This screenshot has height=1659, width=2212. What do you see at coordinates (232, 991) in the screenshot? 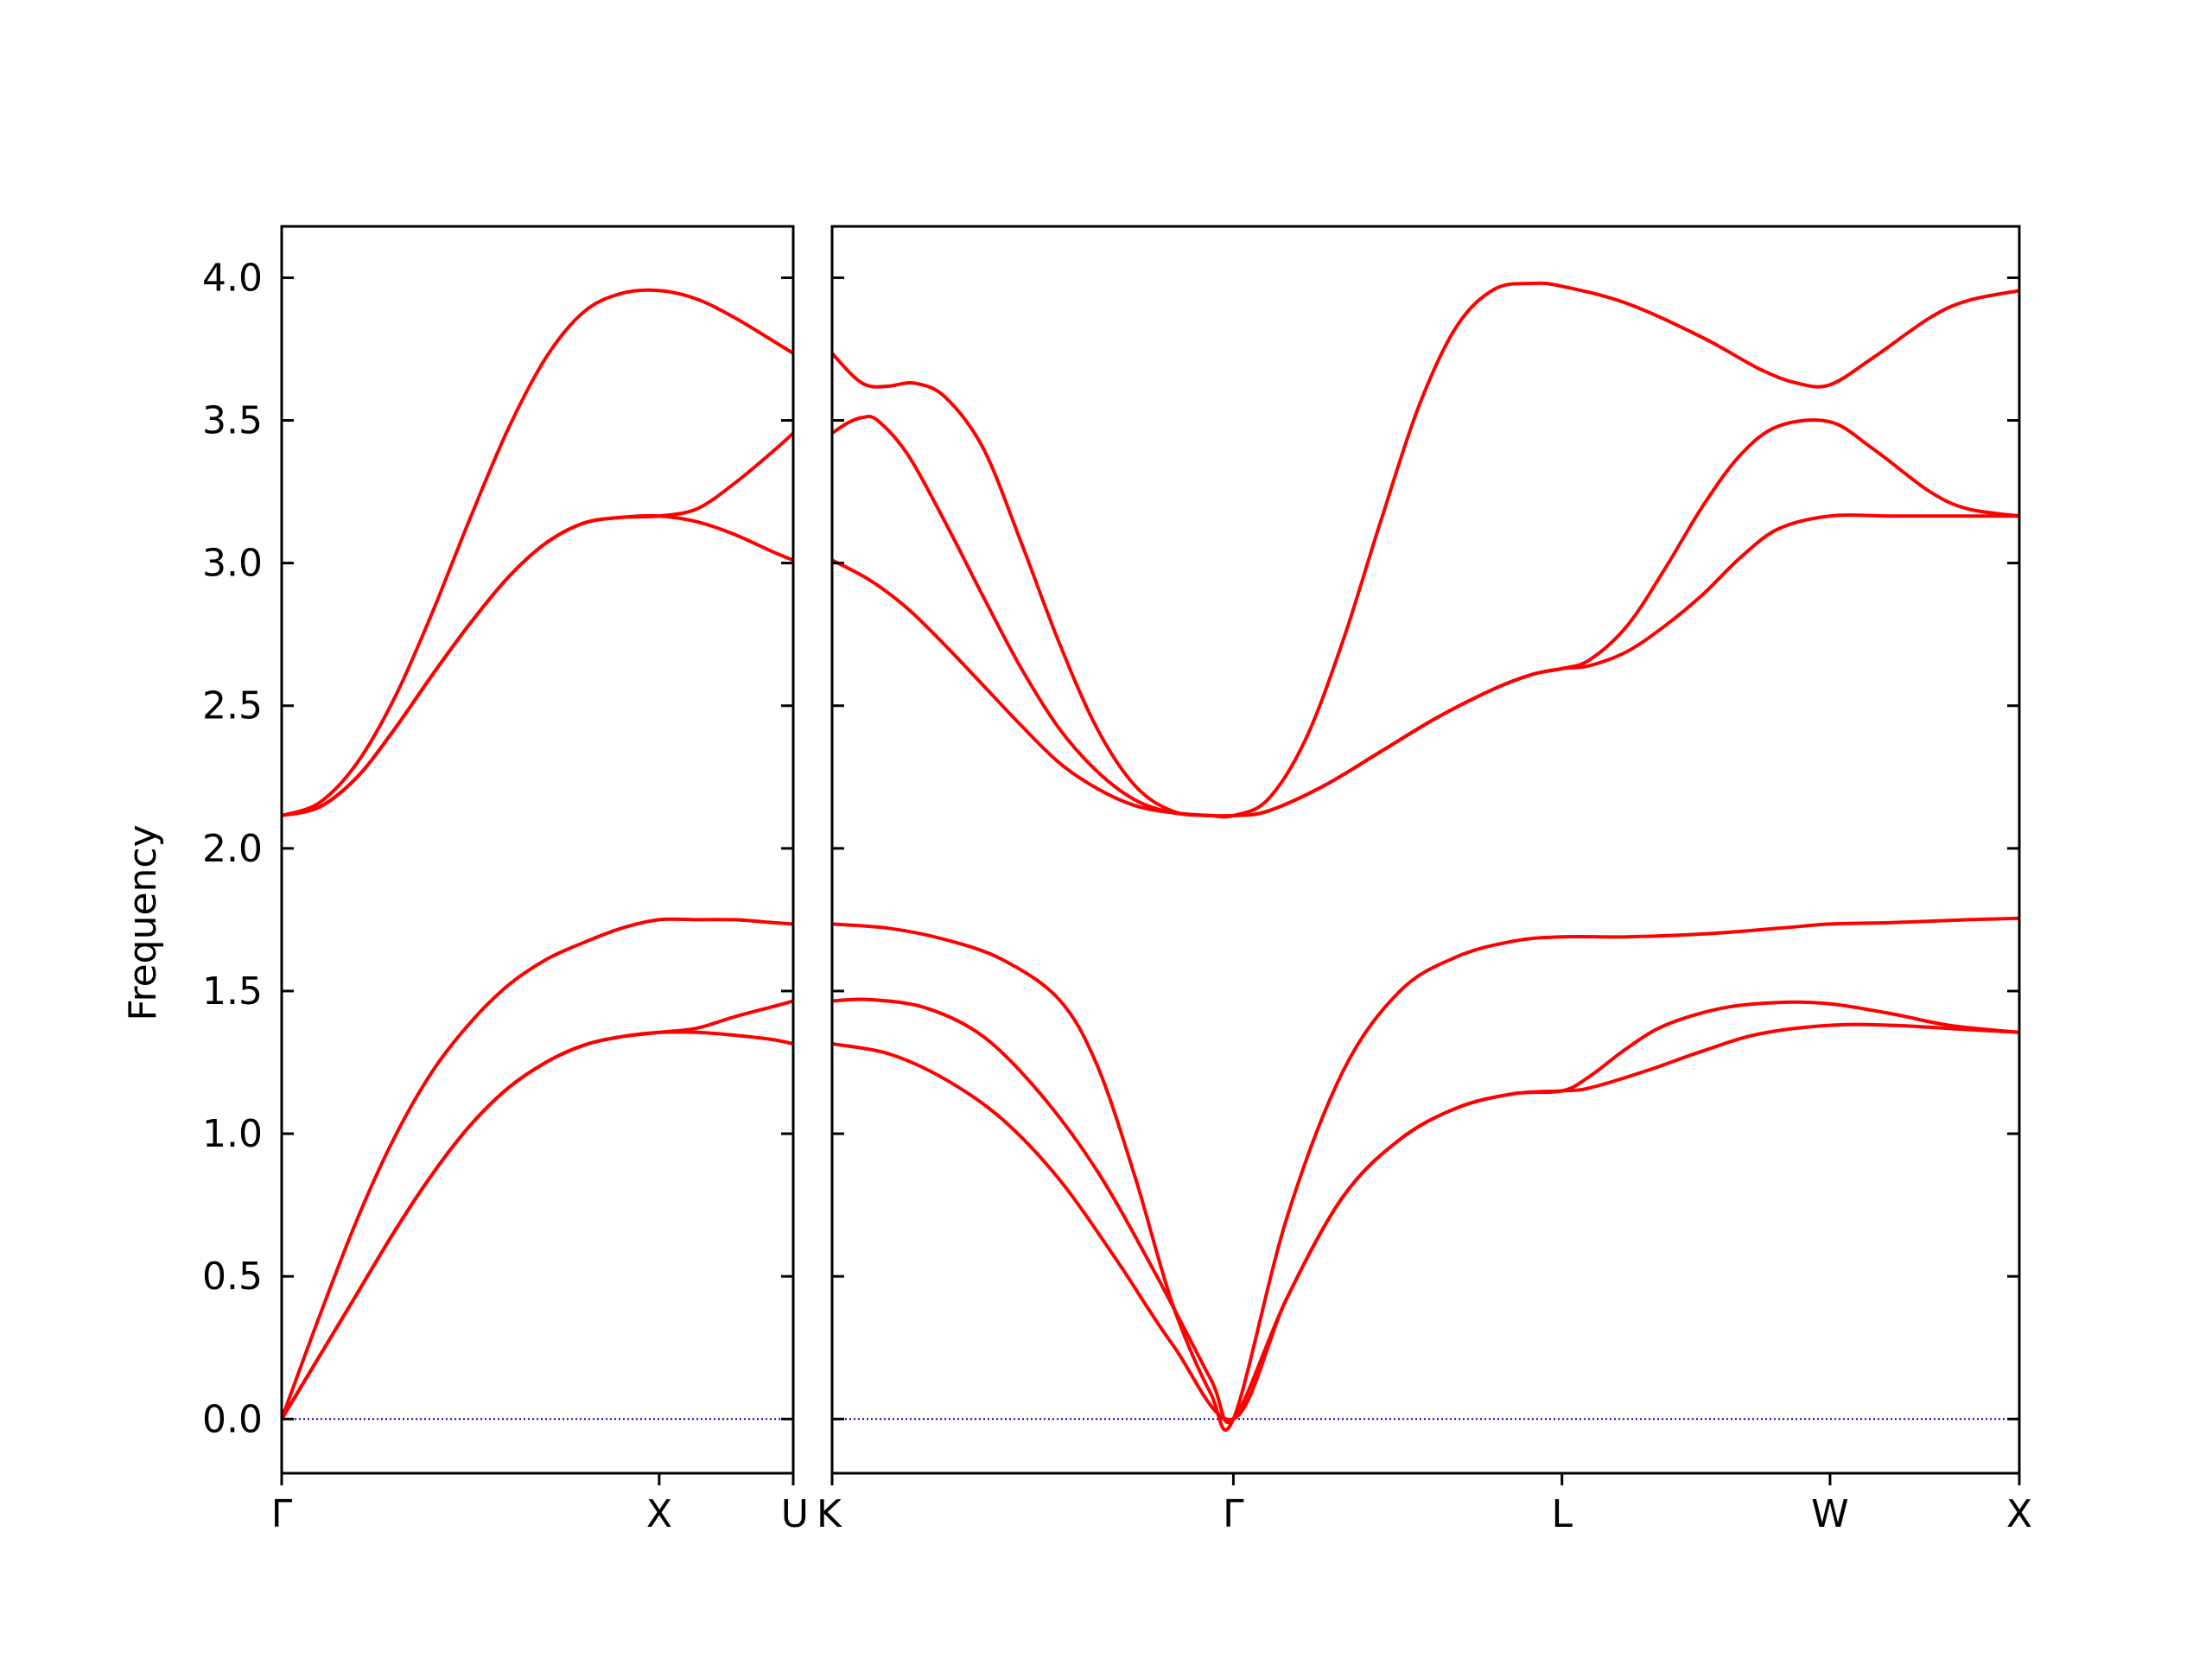
I see `y-tick-label: 1.5` at bounding box center [232, 991].